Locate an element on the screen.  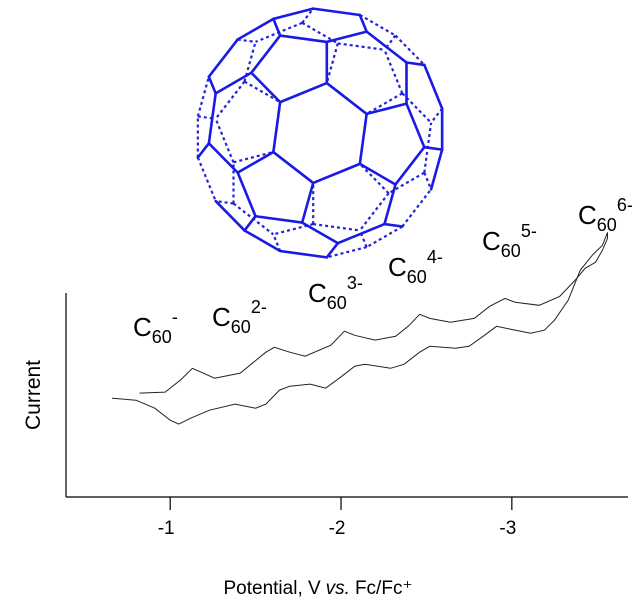
species-label: C606- is located at coordinates (605, 215).